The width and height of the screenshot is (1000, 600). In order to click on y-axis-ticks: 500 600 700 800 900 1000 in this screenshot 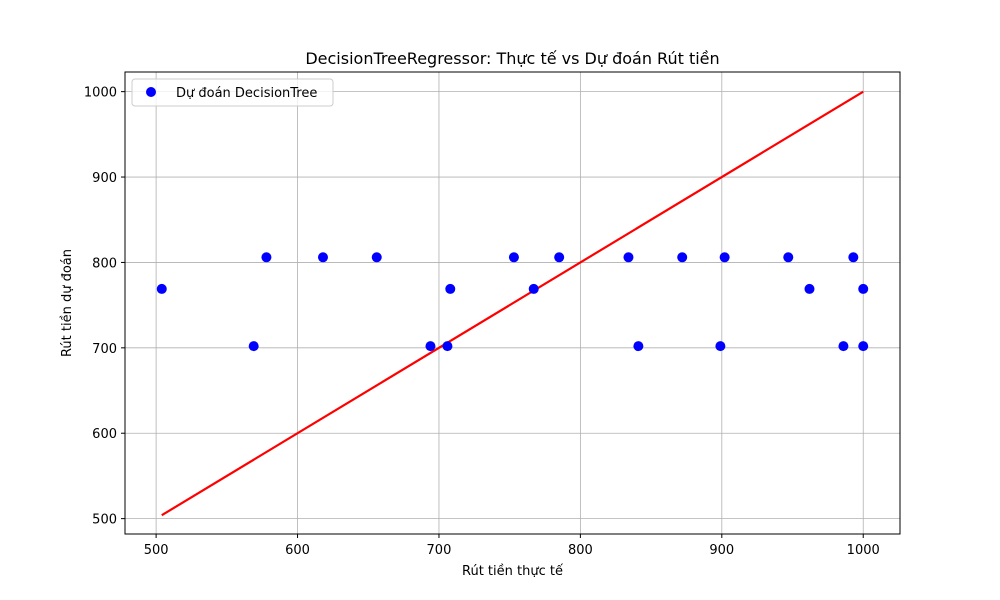, I will do `click(104, 307)`.